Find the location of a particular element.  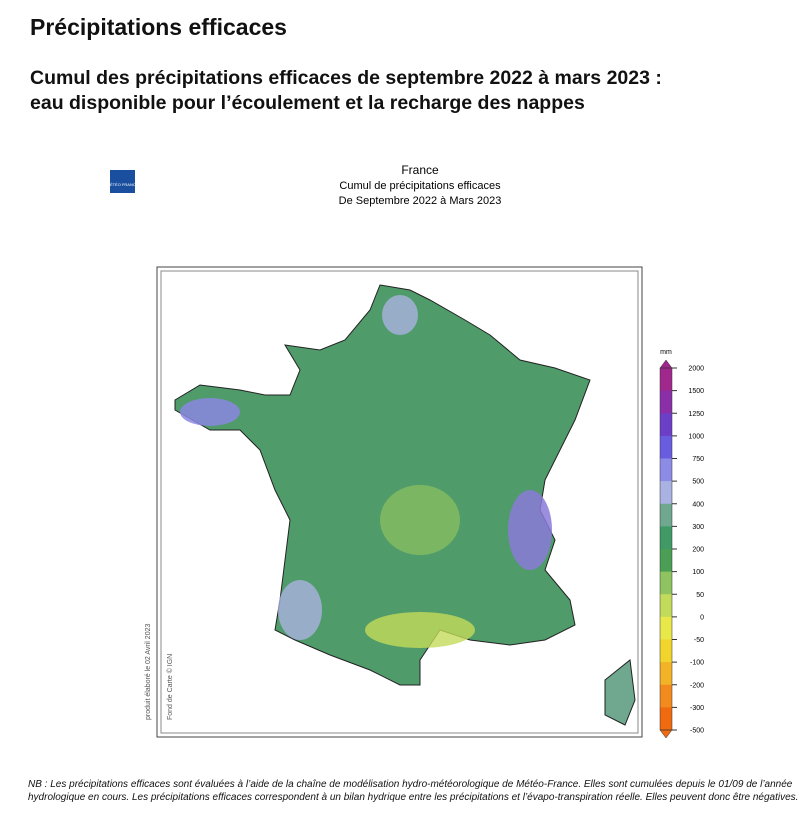

side-note: Fond de Carte © IGN is located at coordinates (170, 687).